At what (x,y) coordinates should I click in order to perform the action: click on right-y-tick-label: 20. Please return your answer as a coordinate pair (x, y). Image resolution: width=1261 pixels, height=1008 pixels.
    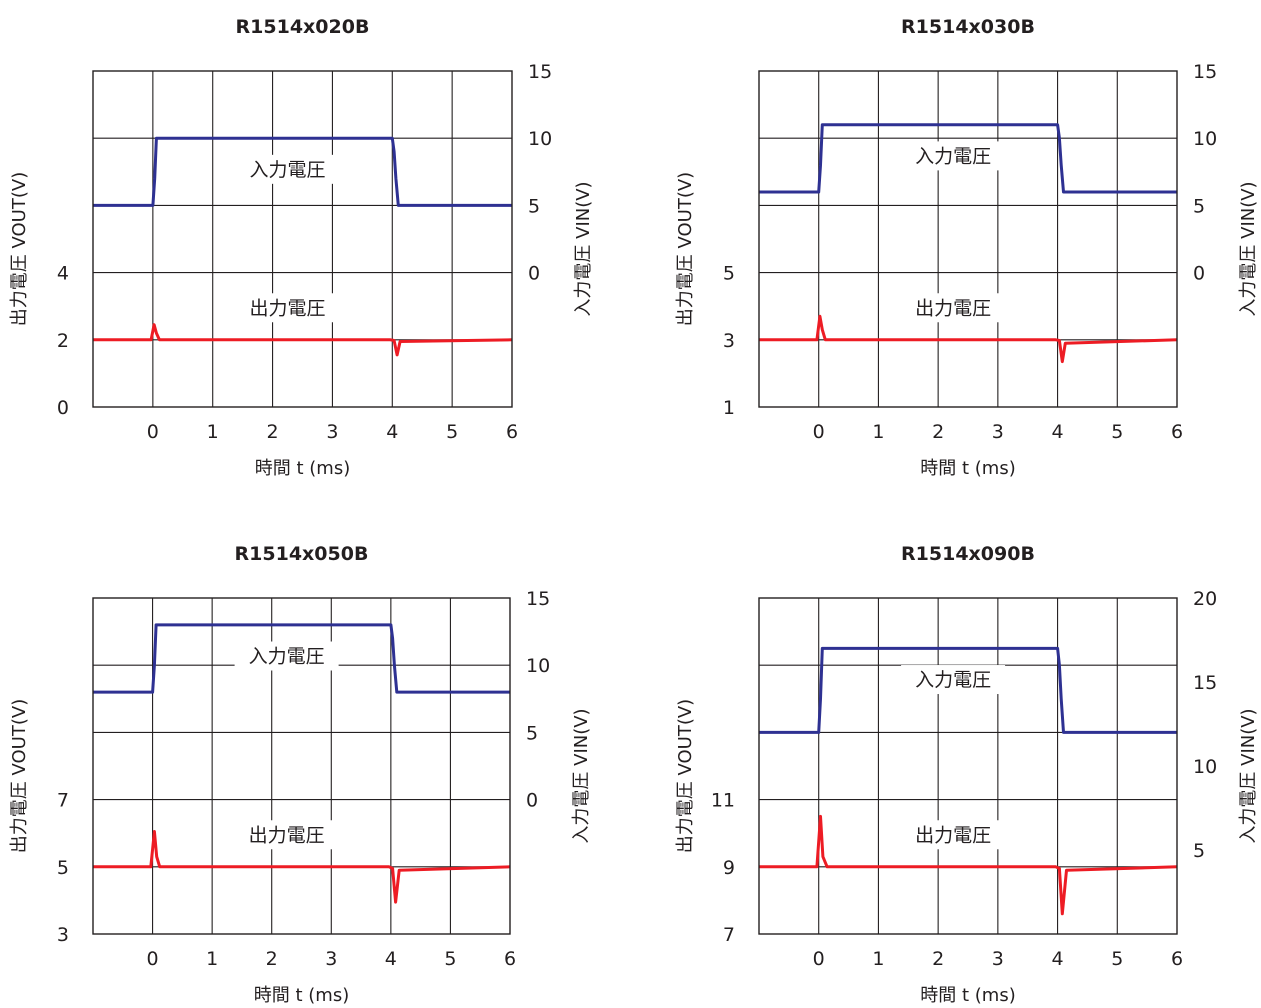
    Looking at the image, I should click on (1205, 599).